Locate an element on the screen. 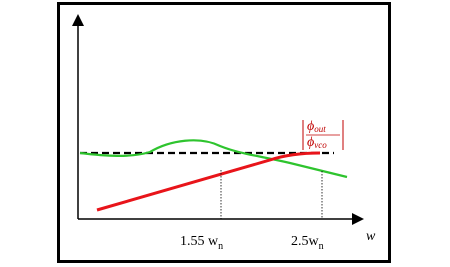  marker-text: 1.55 w is located at coordinates (199, 241).